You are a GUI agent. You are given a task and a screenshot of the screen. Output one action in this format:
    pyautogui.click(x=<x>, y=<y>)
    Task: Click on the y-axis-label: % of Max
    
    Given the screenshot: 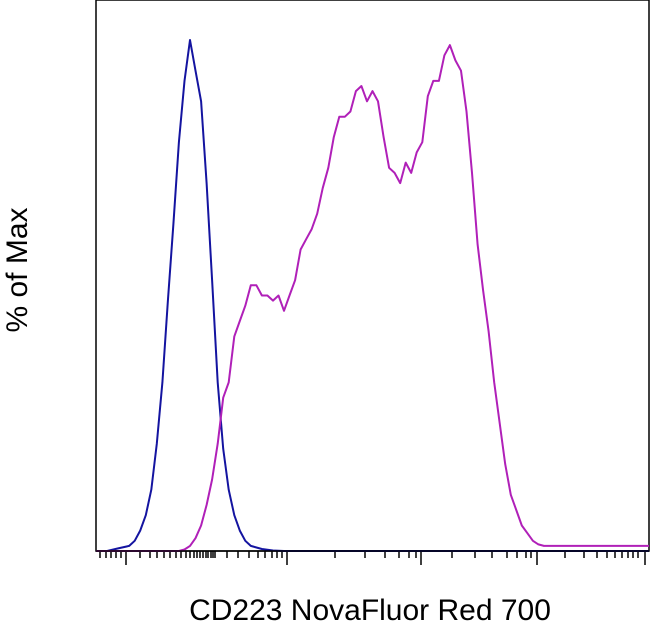 What is the action you would take?
    pyautogui.click(x=17, y=269)
    